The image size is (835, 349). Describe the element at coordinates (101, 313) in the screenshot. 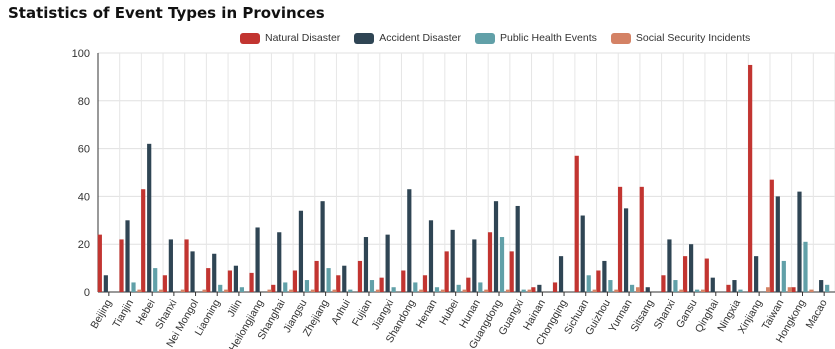

I see `x-tick-label: Beijing` at that location.